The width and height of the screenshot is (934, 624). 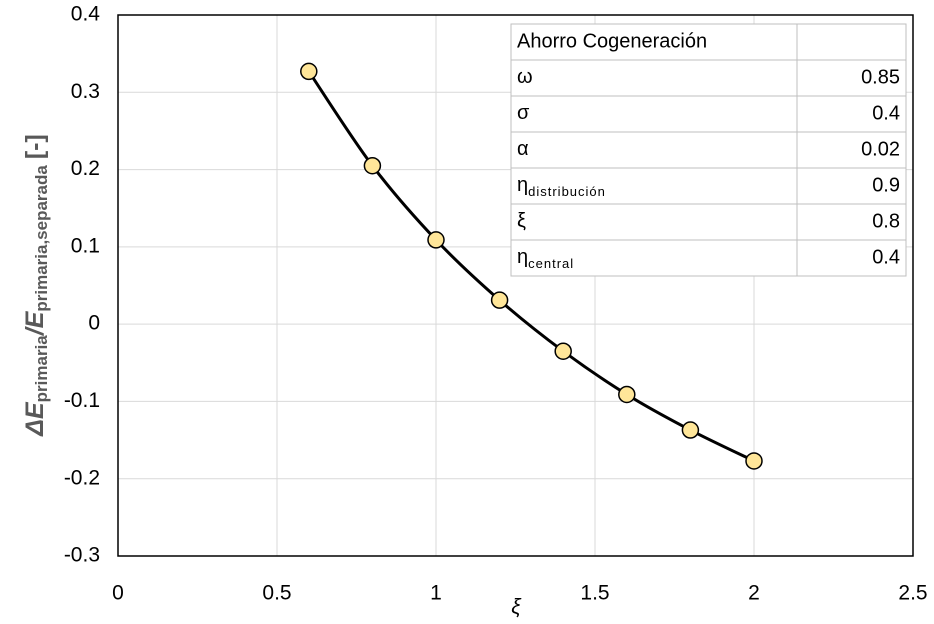 What do you see at coordinates (41, 369) in the screenshot?
I see `y-axis-label-part: primaria` at bounding box center [41, 369].